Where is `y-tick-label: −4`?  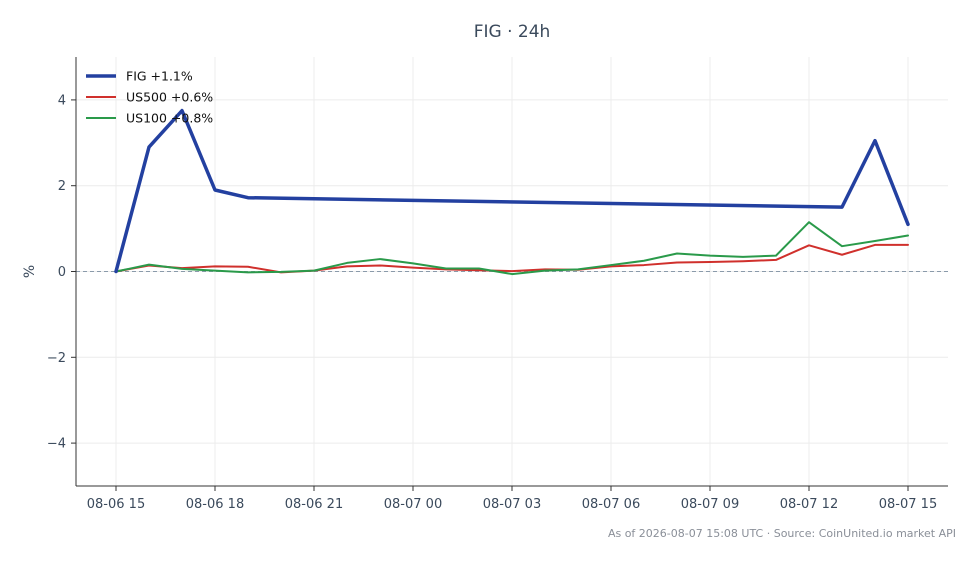
y-tick-label: −4 is located at coordinates (56, 444).